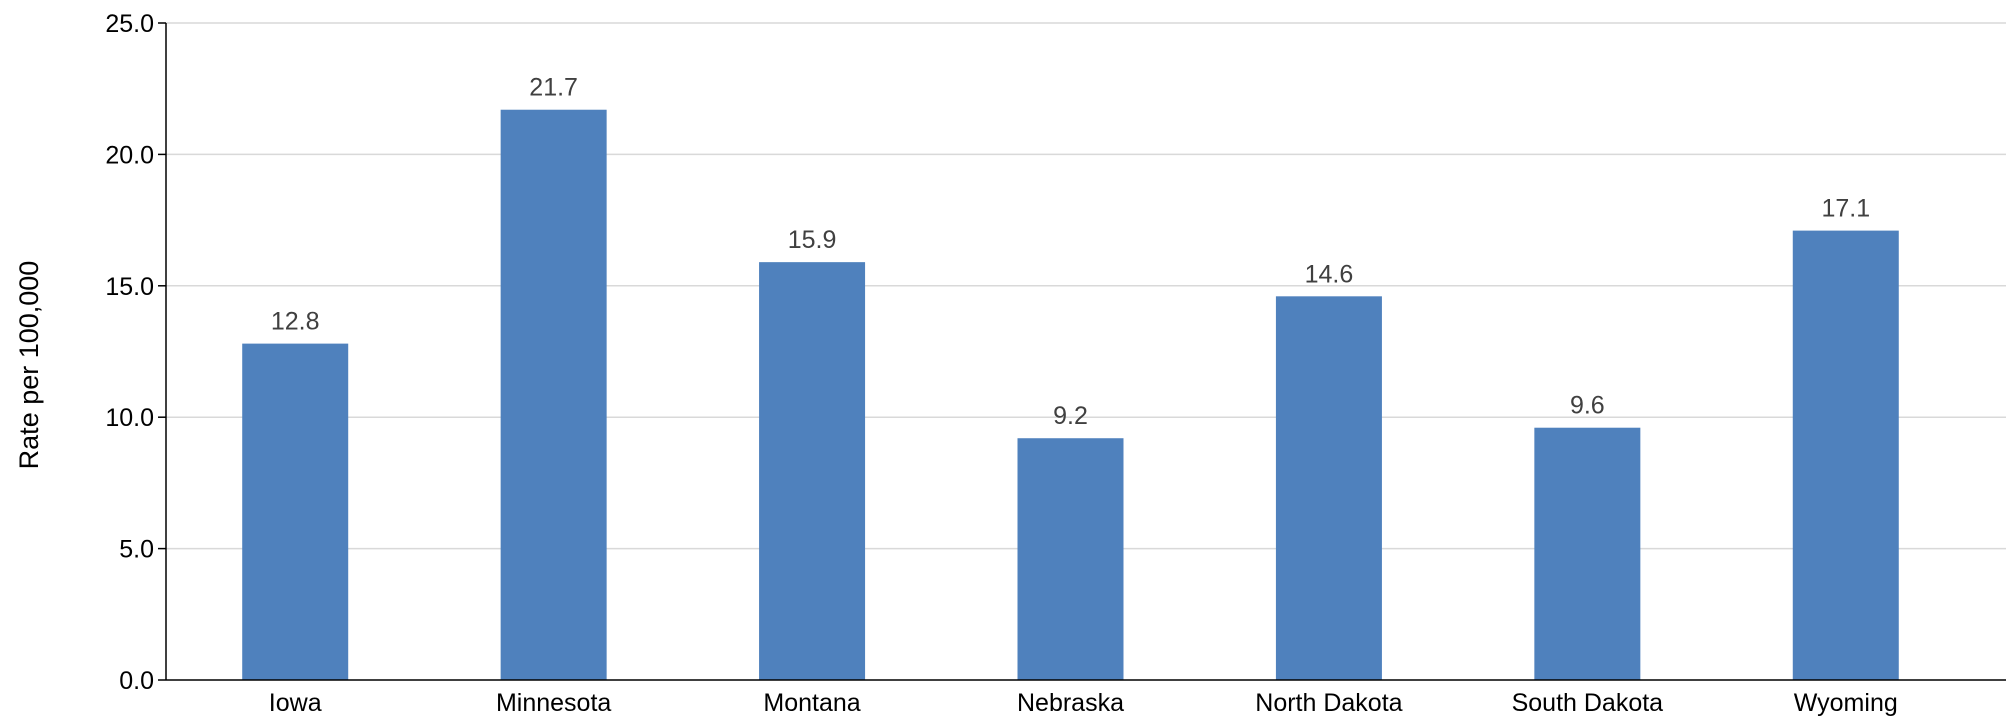  Describe the element at coordinates (1845, 455) in the screenshot. I see `bar-wyoming` at that location.